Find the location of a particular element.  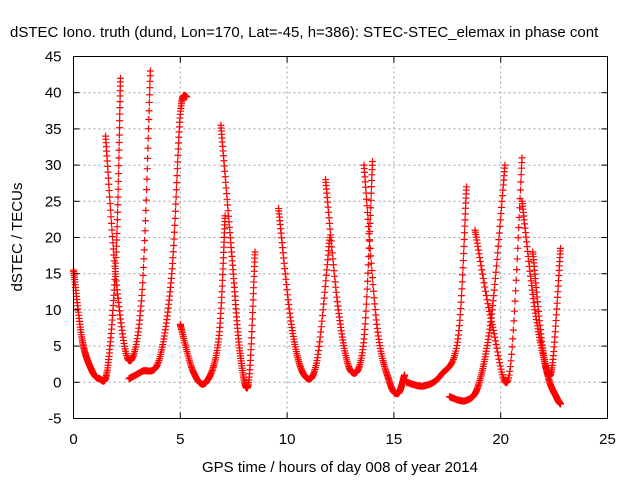

y-tick-label: 25 is located at coordinates (53, 201).